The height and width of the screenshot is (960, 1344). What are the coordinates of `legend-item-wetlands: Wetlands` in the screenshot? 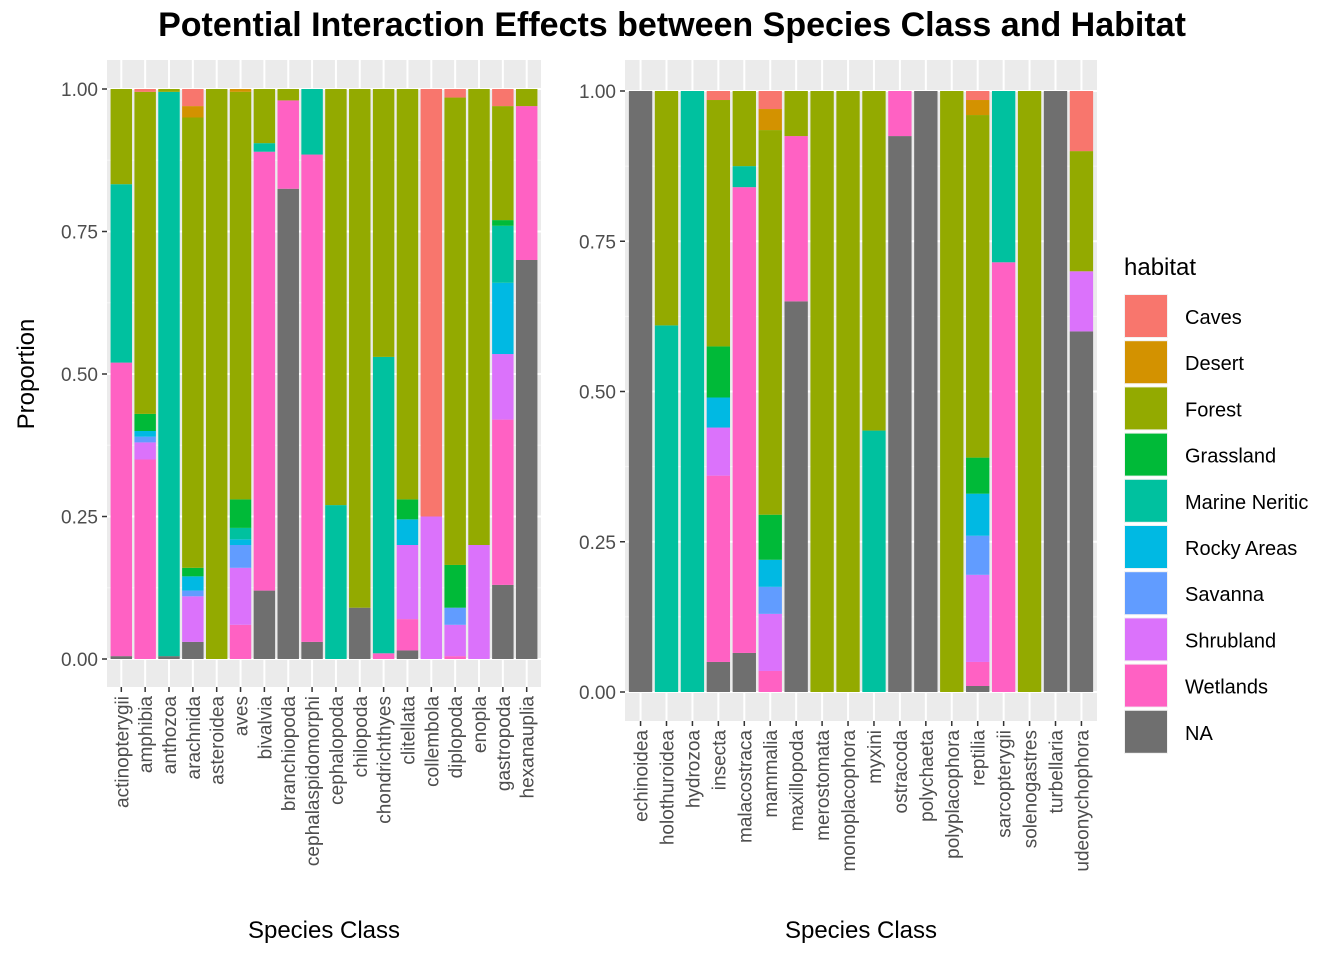 It's located at (1196, 685).